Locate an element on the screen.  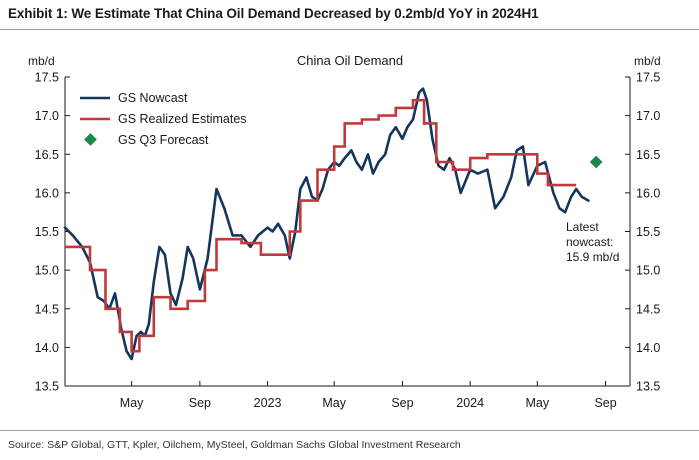
y-axis-label-left: mb/d is located at coordinates (41, 61).